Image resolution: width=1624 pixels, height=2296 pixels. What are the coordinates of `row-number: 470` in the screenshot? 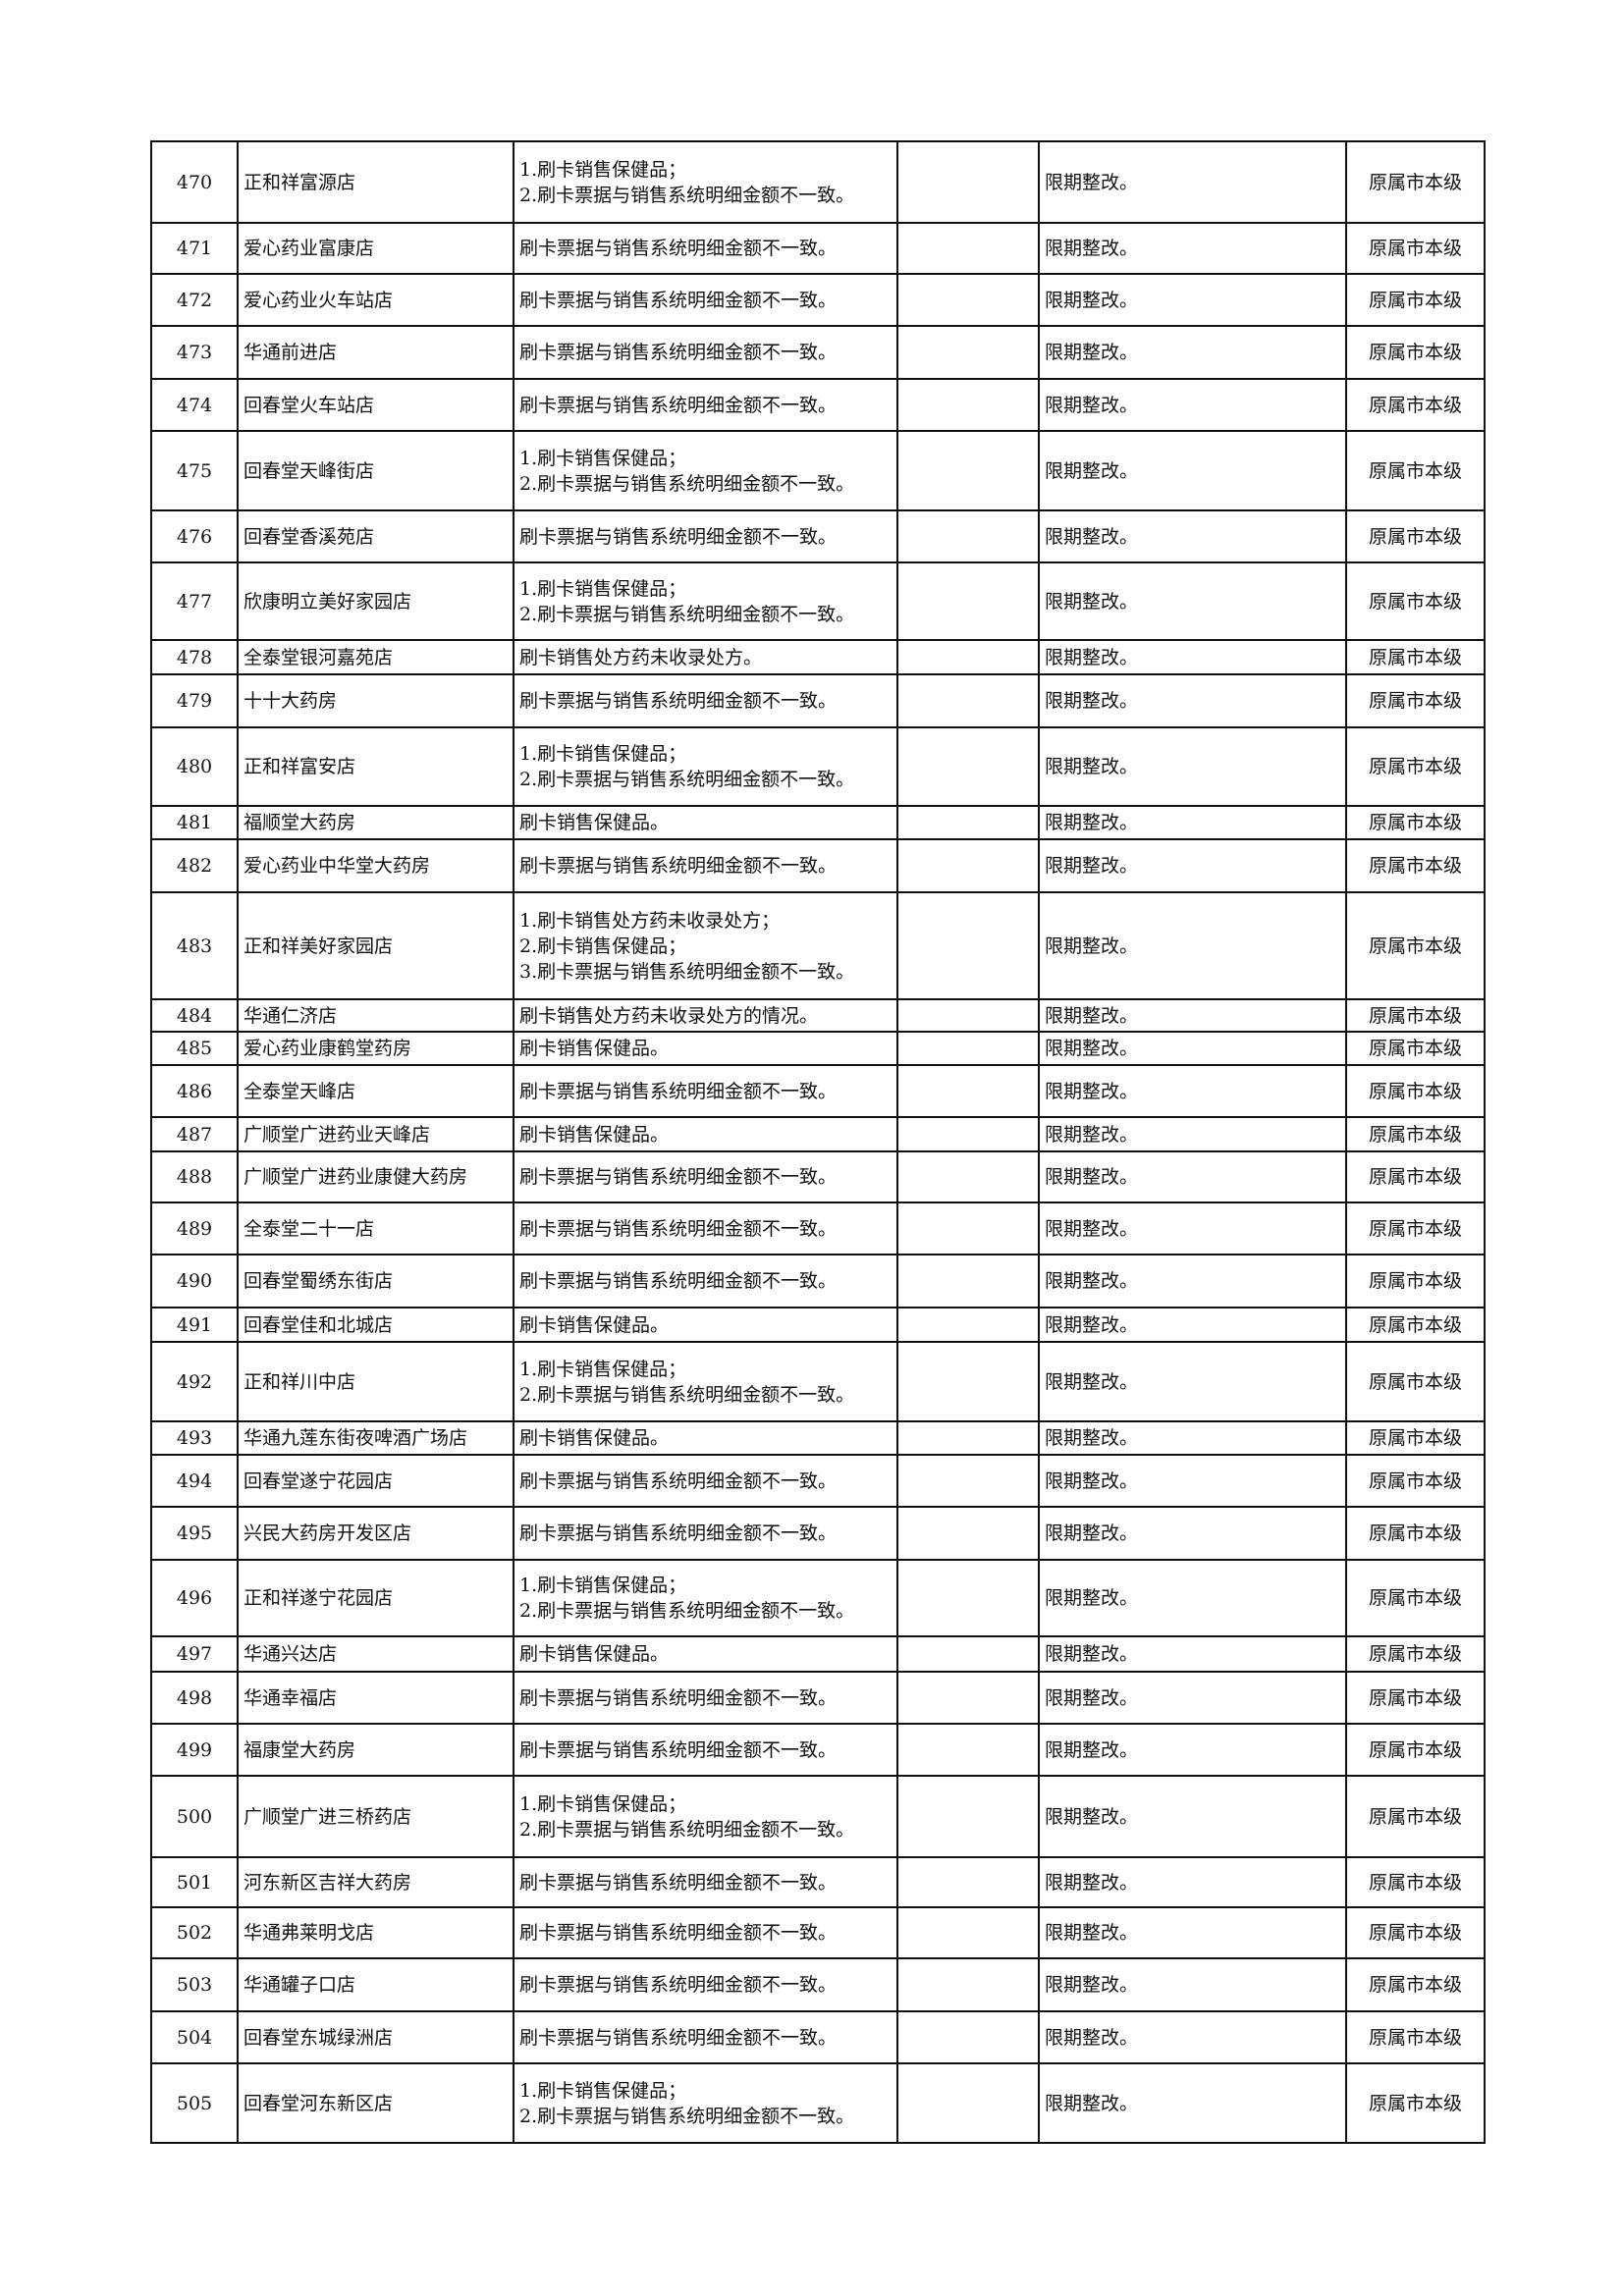 It's located at (194, 182).